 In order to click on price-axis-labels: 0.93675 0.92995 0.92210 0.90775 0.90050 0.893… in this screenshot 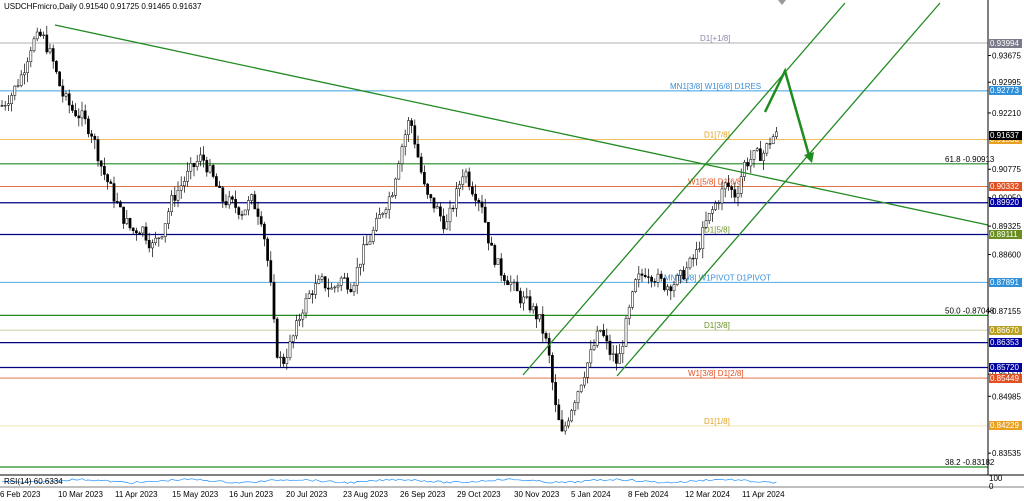, I will do `click(1004, 255)`.